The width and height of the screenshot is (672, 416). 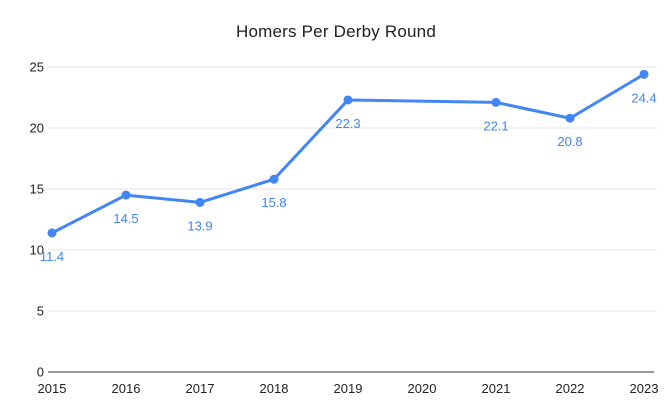 What do you see at coordinates (496, 388) in the screenshot?
I see `x-axis-tick-label: 2021` at bounding box center [496, 388].